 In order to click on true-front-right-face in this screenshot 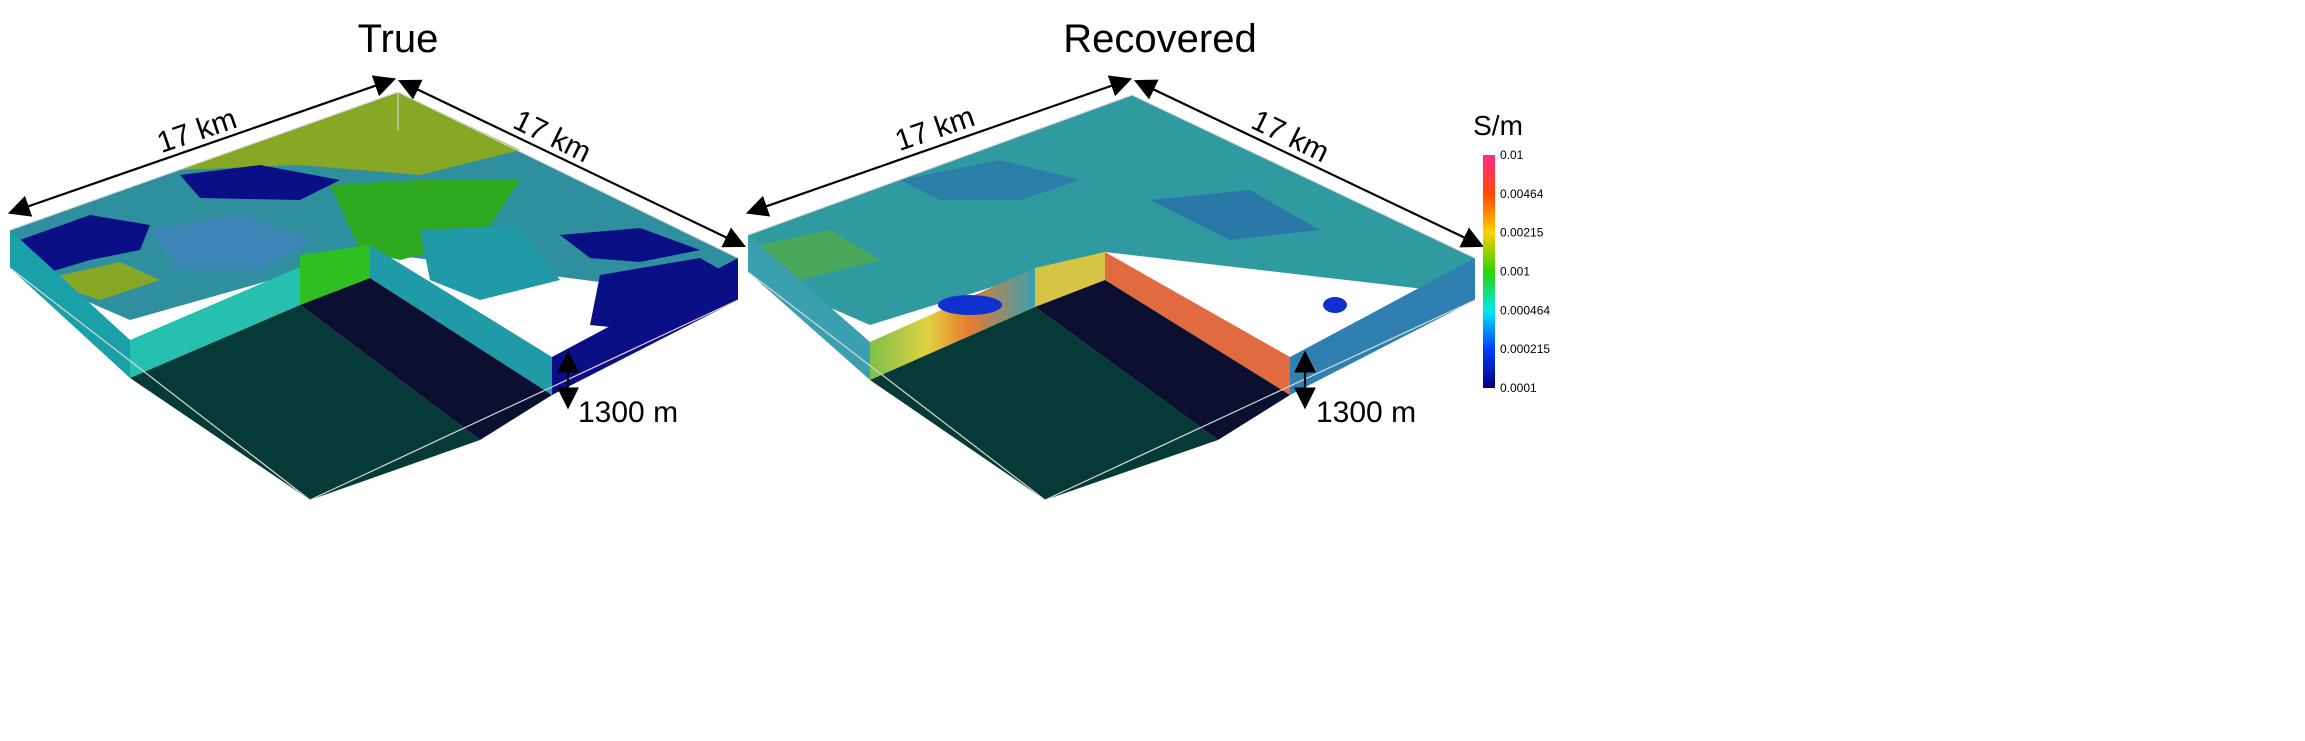, I will do `click(645, 326)`.